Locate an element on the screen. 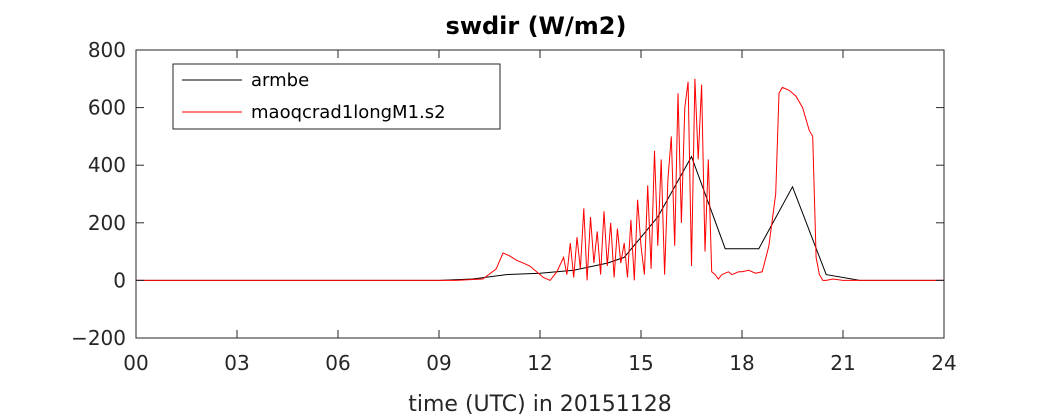 The image size is (1042, 417). x-tick-label: 15 is located at coordinates (640, 363).